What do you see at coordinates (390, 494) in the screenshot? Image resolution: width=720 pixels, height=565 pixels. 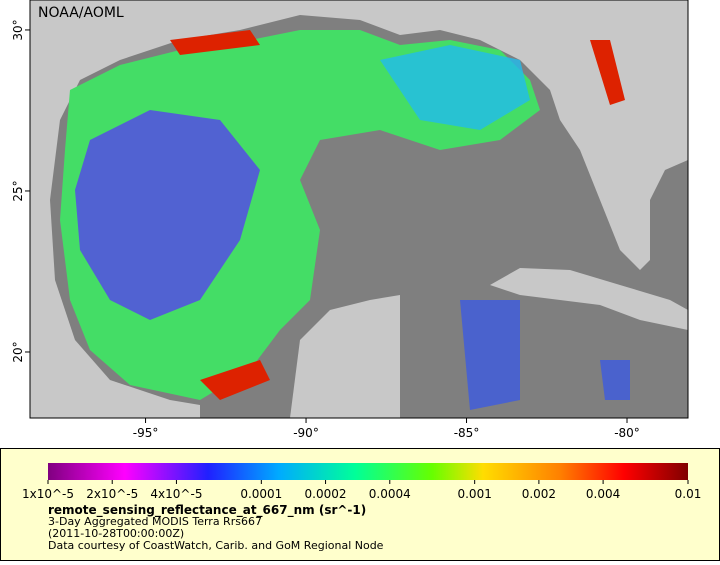 I see `colorbar-tick-label: 0.0004` at bounding box center [390, 494].